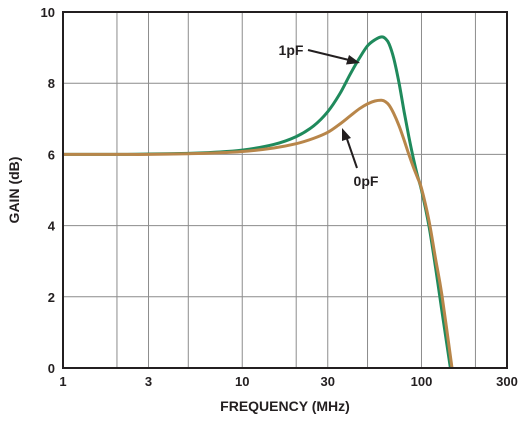 The height and width of the screenshot is (421, 527). I want to click on y-tick-label: 4, so click(52, 226).